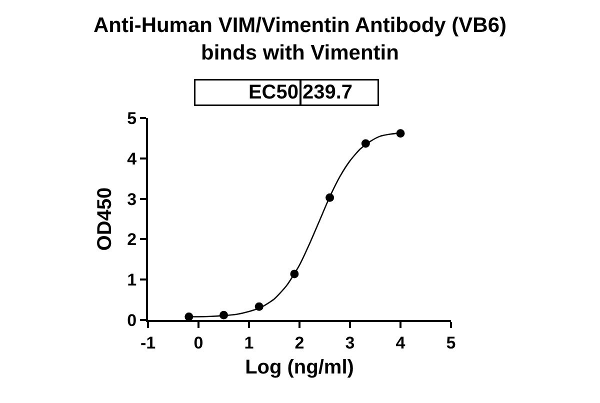 The image size is (600, 403). I want to click on x-tick-label: 3, so click(350, 342).